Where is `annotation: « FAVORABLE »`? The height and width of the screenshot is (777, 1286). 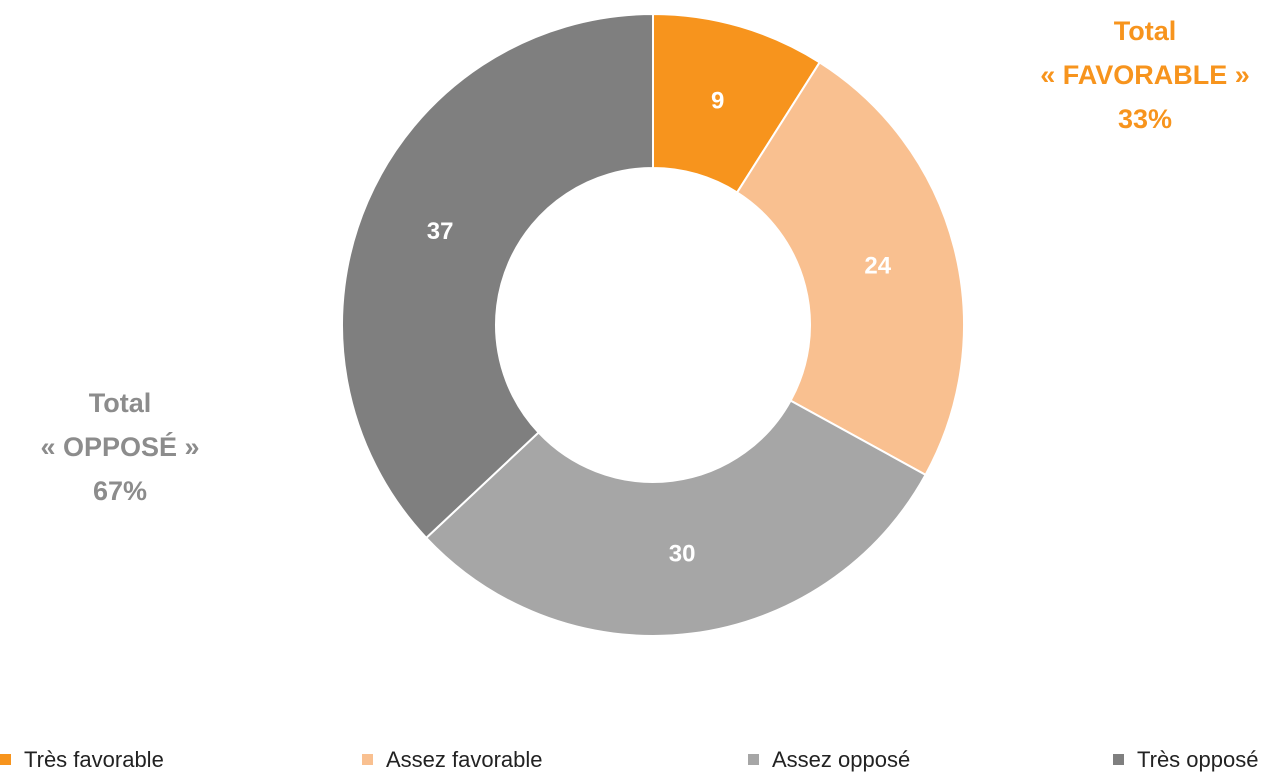 annotation: « FAVORABLE » is located at coordinates (1145, 75).